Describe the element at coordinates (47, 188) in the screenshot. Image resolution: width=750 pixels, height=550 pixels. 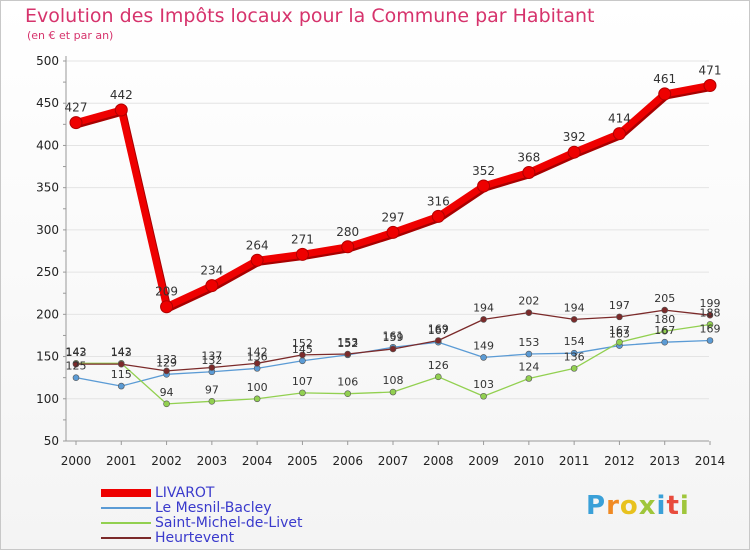
I see `y-tick-label: 350` at that location.